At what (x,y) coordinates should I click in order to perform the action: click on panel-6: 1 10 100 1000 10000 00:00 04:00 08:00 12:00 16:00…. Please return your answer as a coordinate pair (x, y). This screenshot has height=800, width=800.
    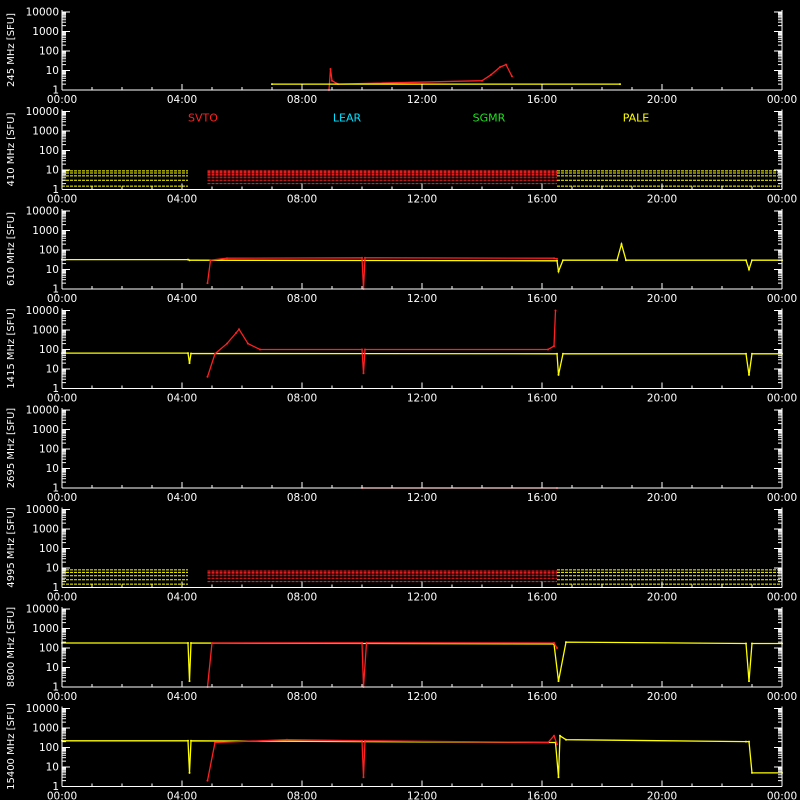
    Looking at the image, I should click on (401, 554).